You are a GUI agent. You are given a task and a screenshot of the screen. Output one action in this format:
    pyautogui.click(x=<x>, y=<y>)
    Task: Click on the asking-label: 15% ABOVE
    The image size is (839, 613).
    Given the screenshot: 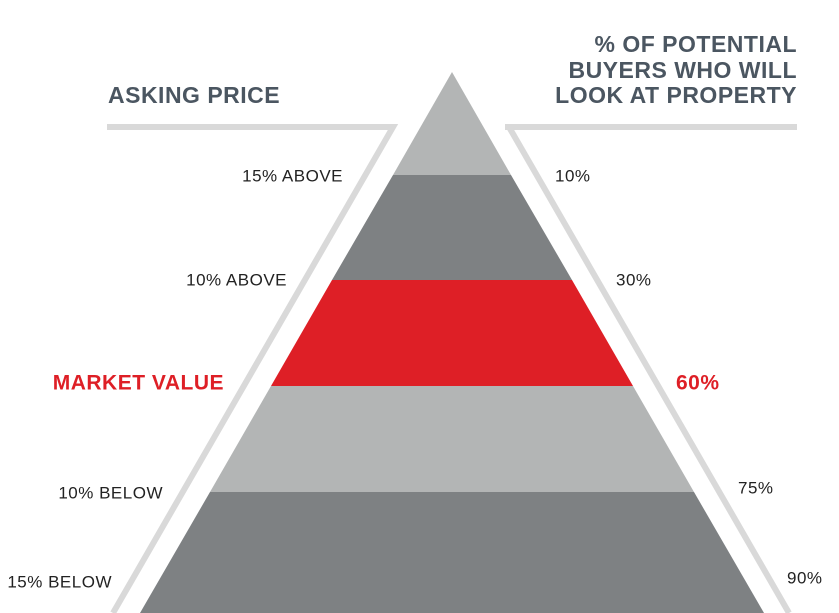 What is the action you would take?
    pyautogui.click(x=292, y=175)
    